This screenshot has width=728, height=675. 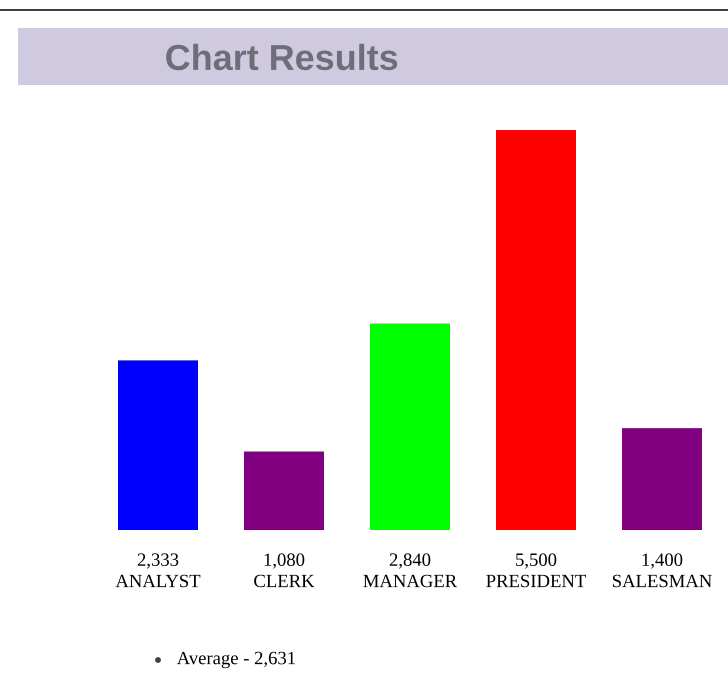 I want to click on data-label: 1,400, so click(x=662, y=561).